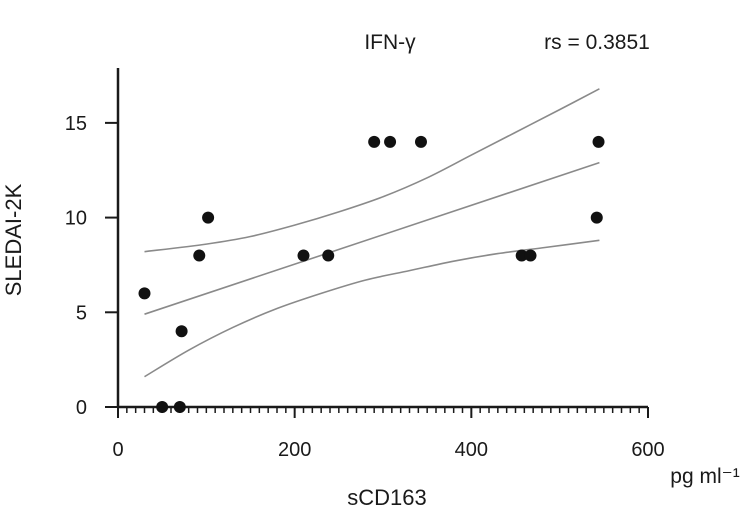 This screenshot has height=517, width=752. Describe the element at coordinates (76, 124) in the screenshot. I see `y-tick-label: 15` at that location.